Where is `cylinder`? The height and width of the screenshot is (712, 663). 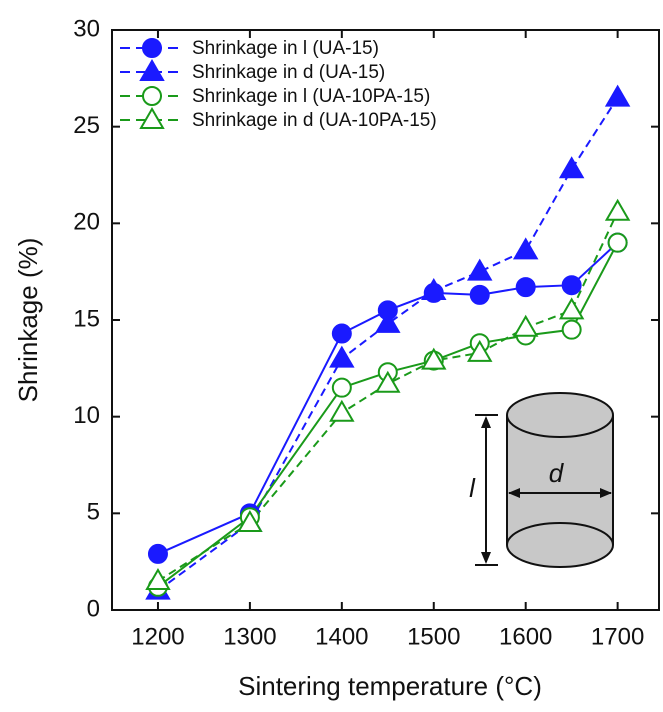
cylinder is located at coordinates (544, 480).